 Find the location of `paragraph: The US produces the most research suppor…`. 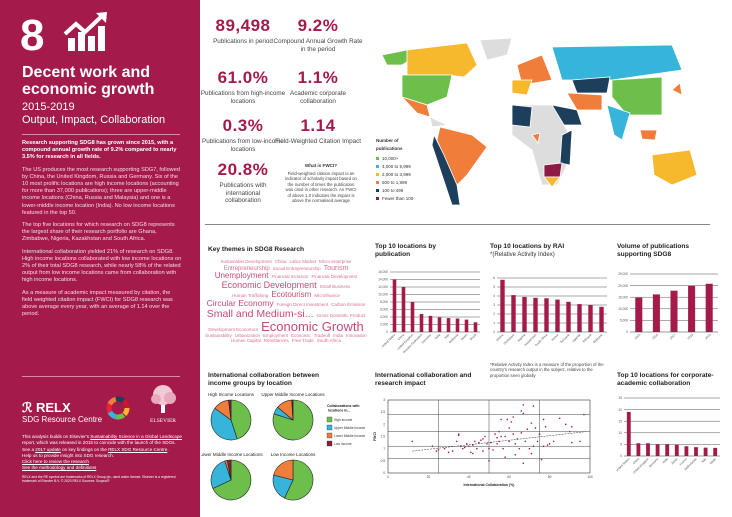

paragraph: The US produces the most research suppor… is located at coordinates (101, 191).